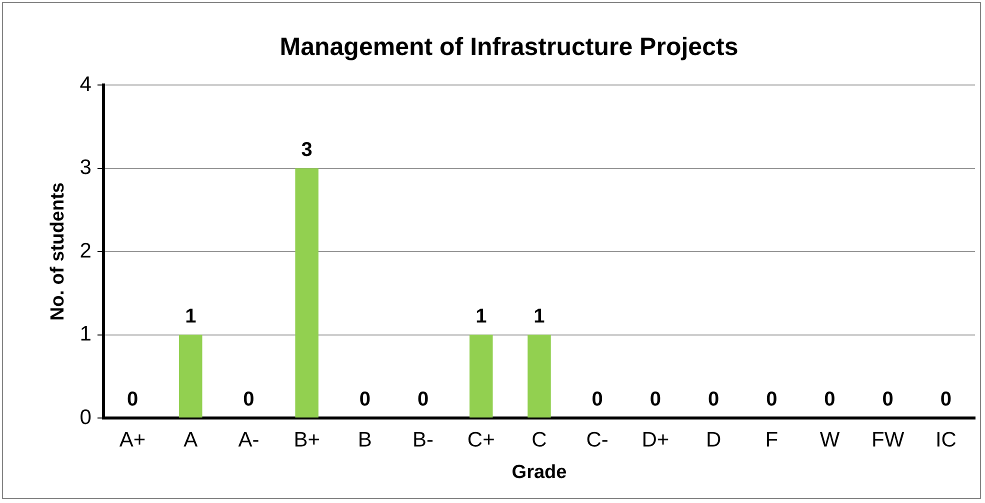  What do you see at coordinates (830, 440) in the screenshot?
I see `x-tick-label: W` at bounding box center [830, 440].